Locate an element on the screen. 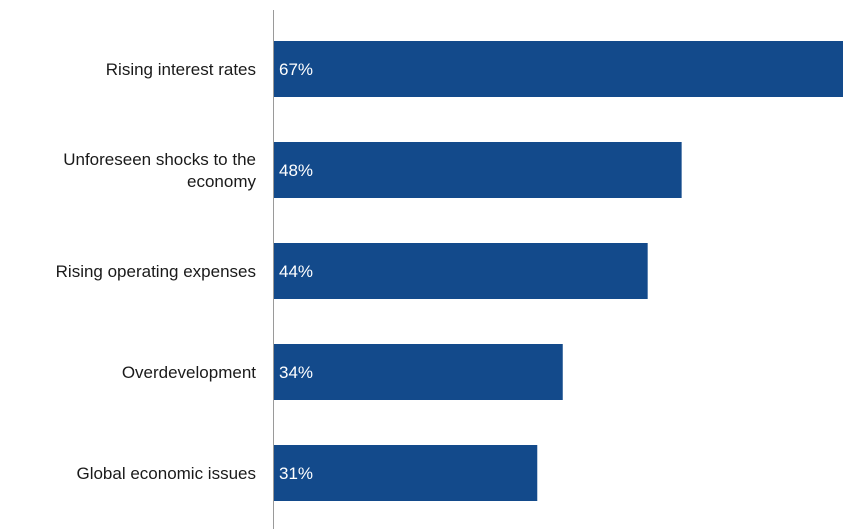  category-label: Rising operating expenses is located at coordinates (156, 271).